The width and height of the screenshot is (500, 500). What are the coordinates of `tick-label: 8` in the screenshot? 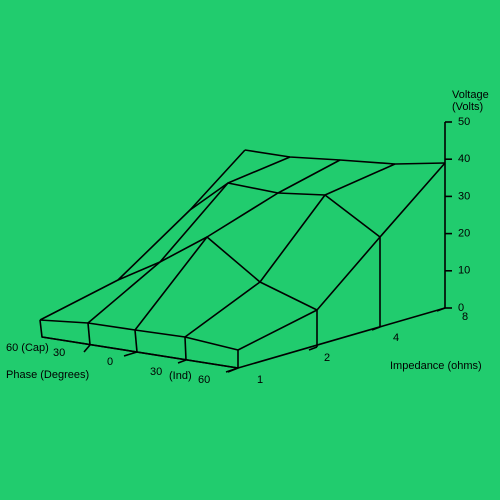 It's located at (465, 317).